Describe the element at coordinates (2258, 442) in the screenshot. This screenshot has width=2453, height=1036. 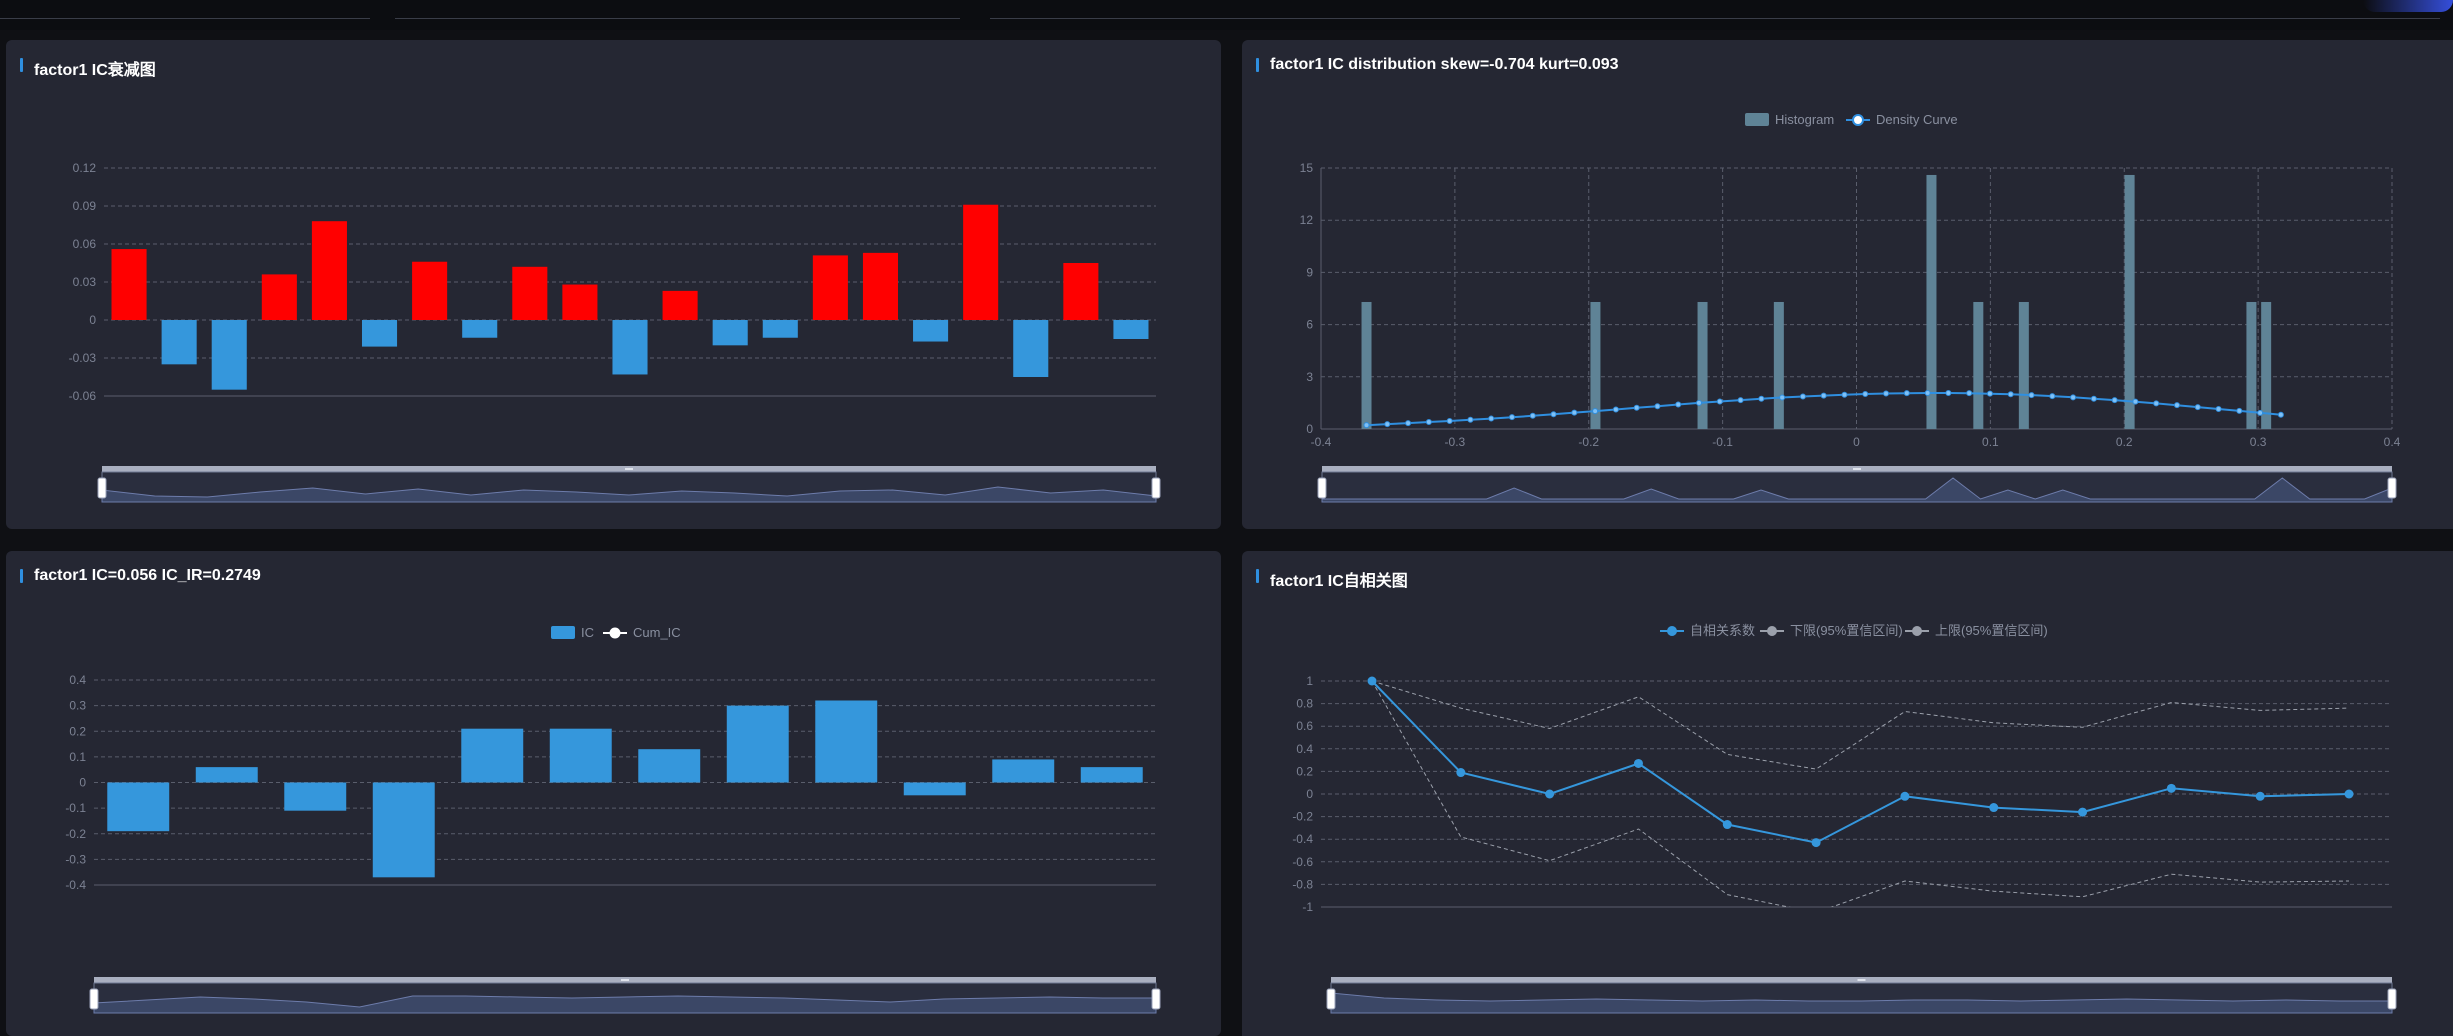
I see `x-tick-label: 0.3` at that location.